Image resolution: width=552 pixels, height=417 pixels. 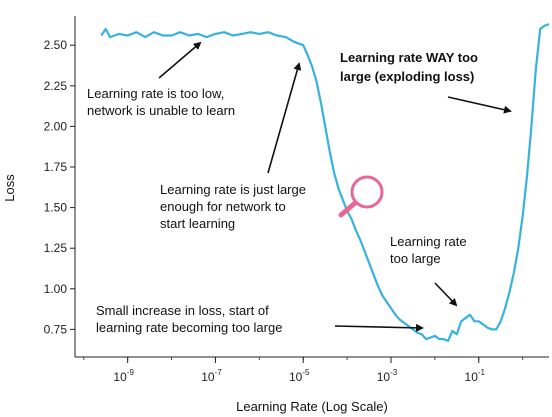 I want to click on y-tick-label: 2.25, so click(x=56, y=86).